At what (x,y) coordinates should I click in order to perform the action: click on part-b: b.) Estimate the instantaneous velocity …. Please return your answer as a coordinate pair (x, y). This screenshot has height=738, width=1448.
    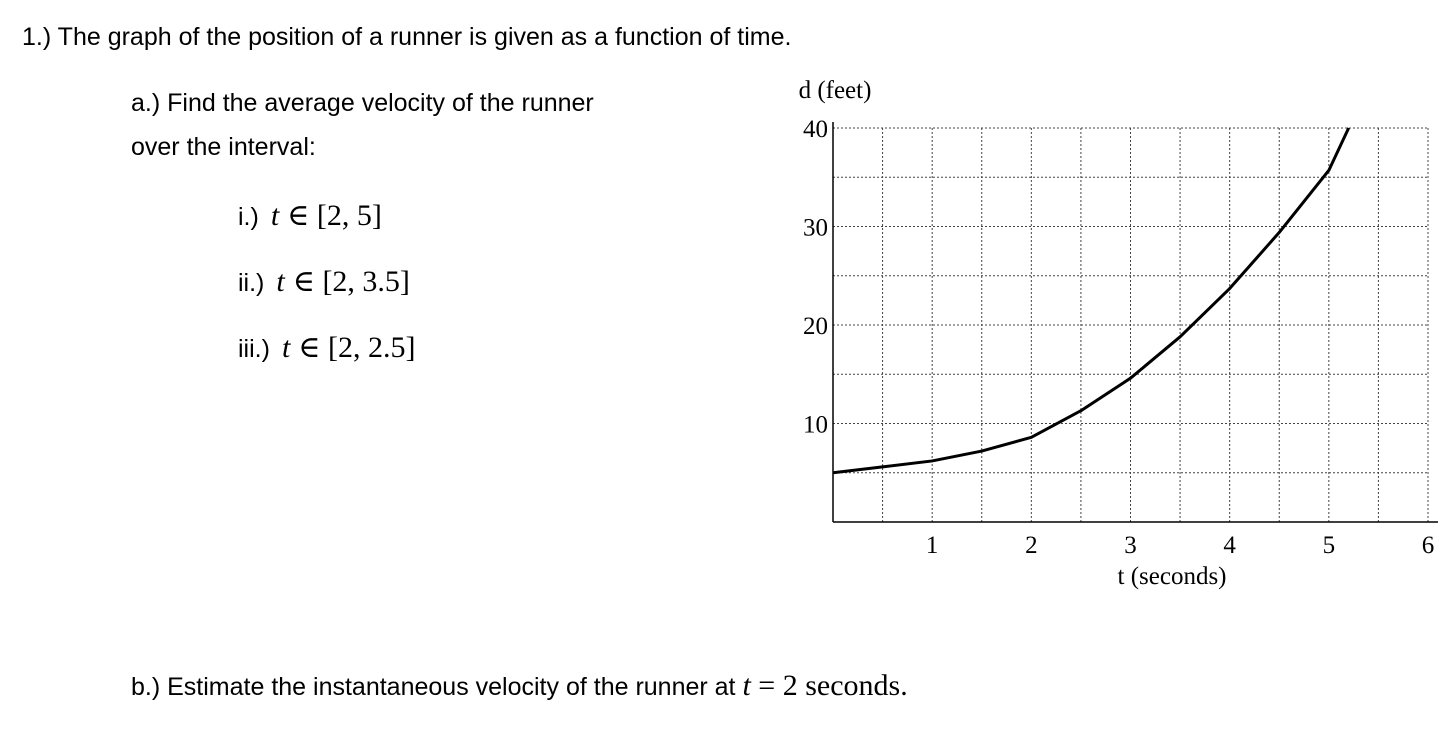
    Looking at the image, I should click on (519, 685).